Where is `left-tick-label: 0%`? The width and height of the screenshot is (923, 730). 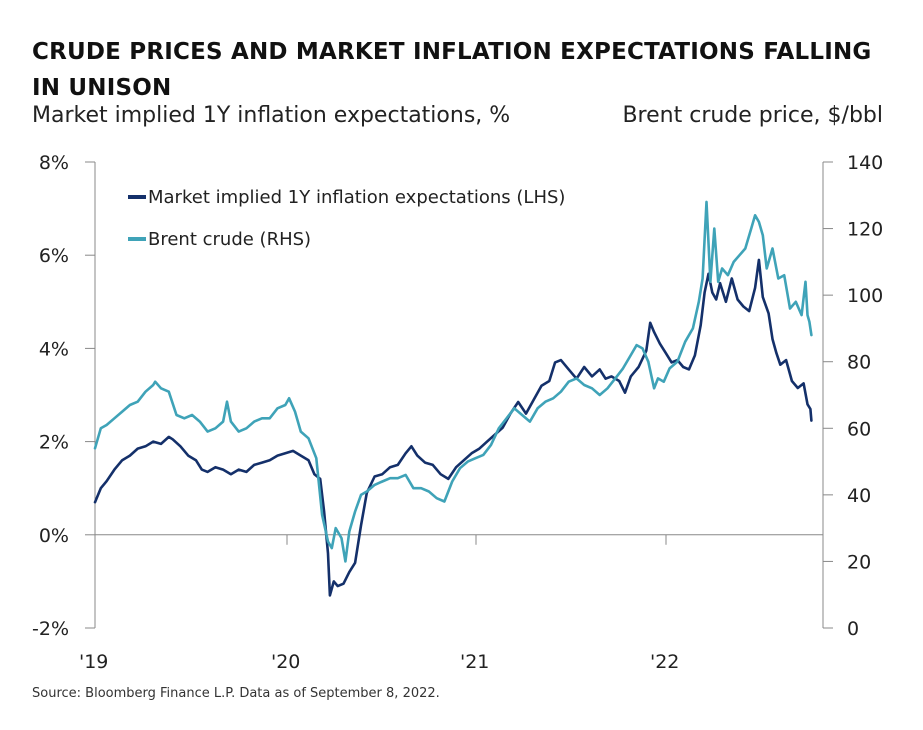 left-tick-label: 0% is located at coordinates (54, 536).